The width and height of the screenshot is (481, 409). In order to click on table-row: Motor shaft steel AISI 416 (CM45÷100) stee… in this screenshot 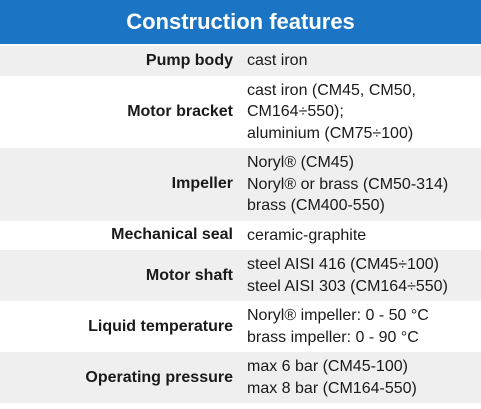, I will do `click(240, 275)`.